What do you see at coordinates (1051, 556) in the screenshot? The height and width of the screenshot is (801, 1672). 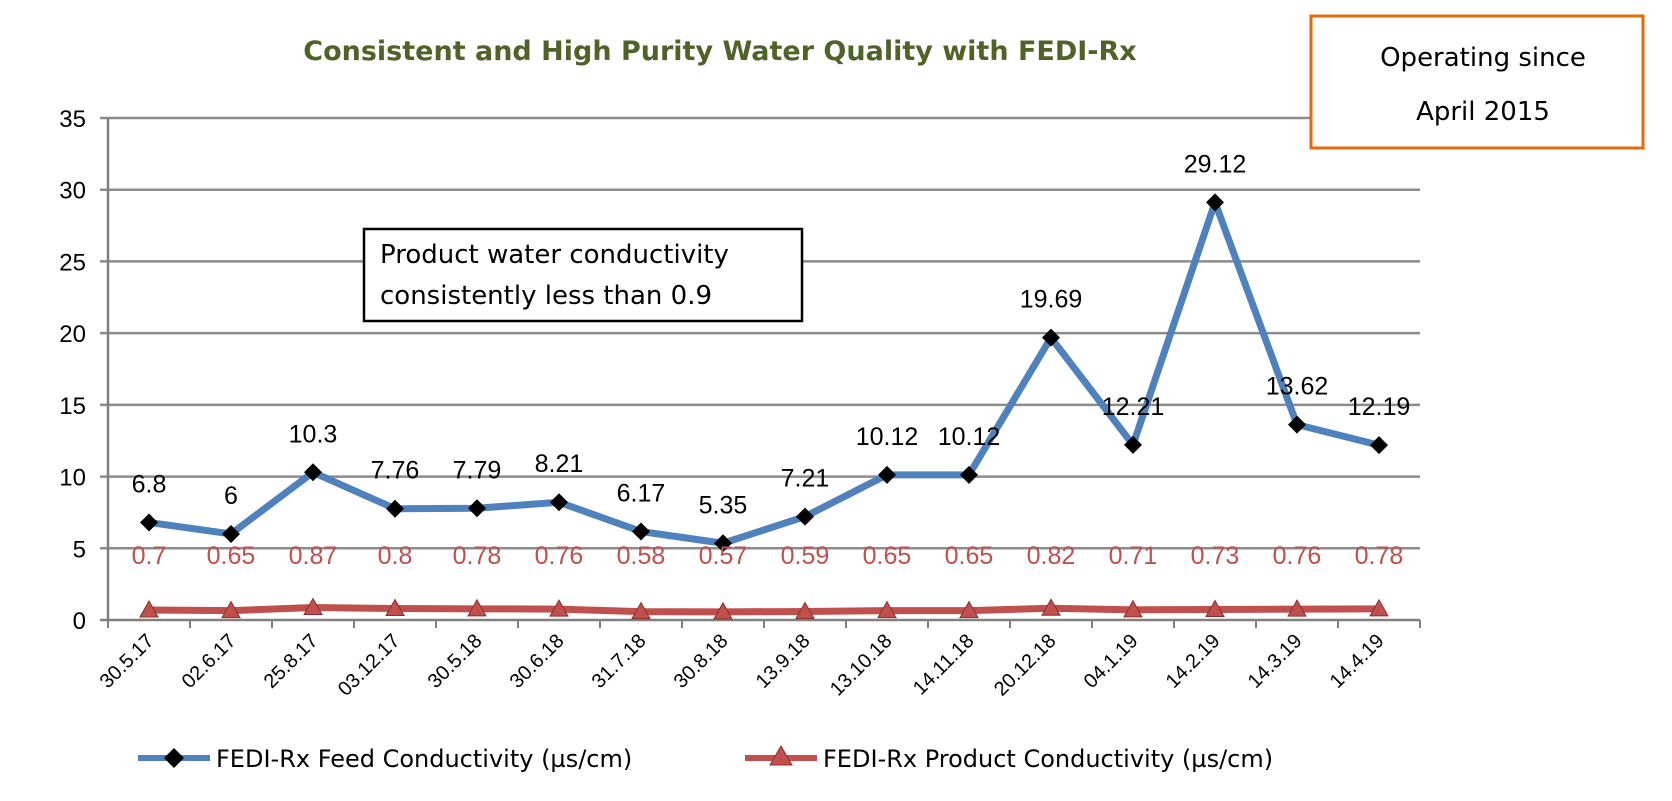 I see `product-data-label: 0.82` at bounding box center [1051, 556].